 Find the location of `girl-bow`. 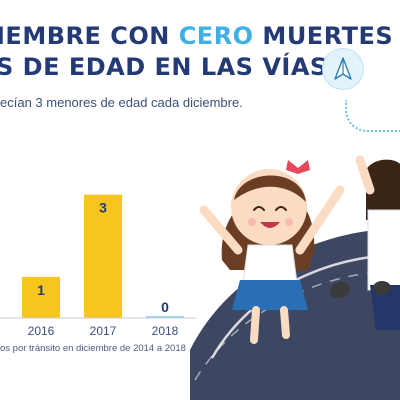

girl-bow is located at coordinates (298, 167).